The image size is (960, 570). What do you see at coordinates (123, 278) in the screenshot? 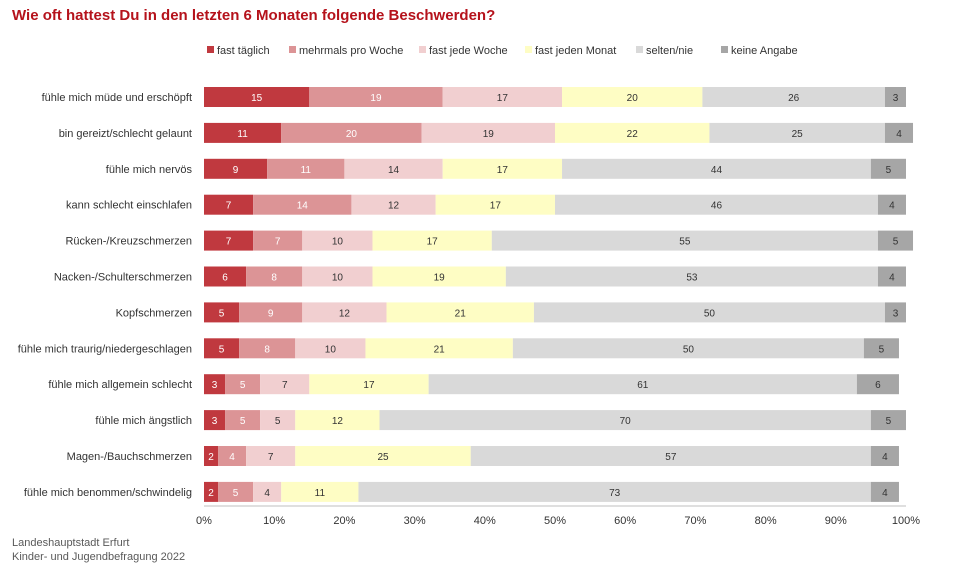
I see `category-label: Nacken-/Schulterschmerzen` at bounding box center [123, 278].